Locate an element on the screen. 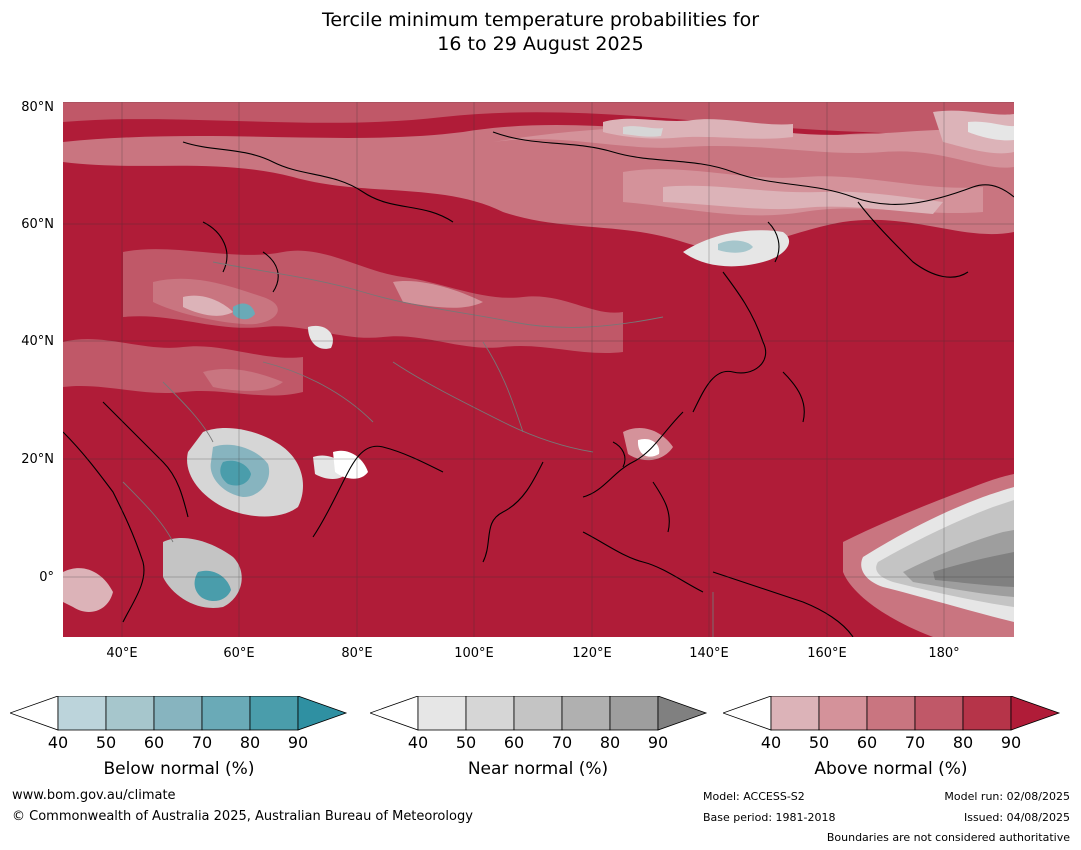 This screenshot has height=850, width=1081. colorbar-below-tick: 70 is located at coordinates (202, 742).